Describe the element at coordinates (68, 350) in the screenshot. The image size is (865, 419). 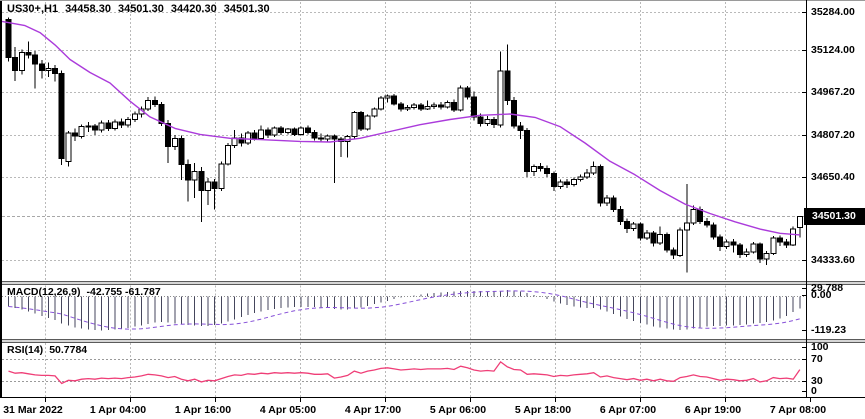
I see `rsi-value: 50.7784` at that location.